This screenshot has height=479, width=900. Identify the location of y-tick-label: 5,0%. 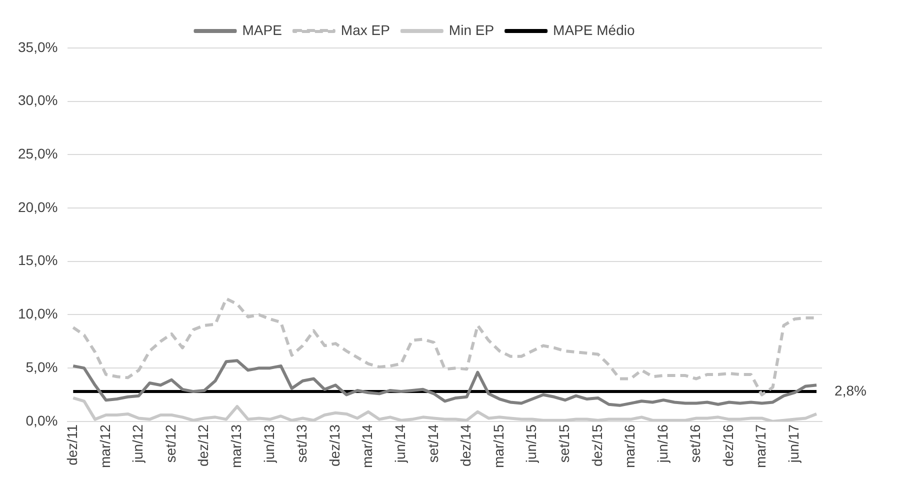
(42, 366).